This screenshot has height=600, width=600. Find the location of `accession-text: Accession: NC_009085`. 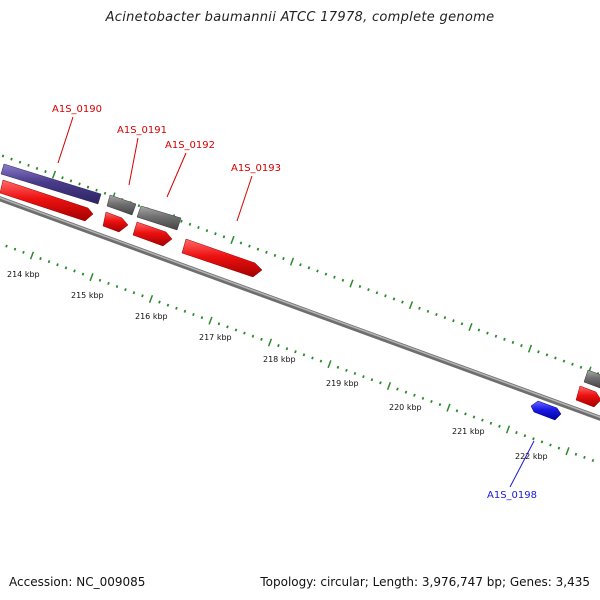

accession-text: Accession: NC_009085 is located at coordinates (77, 582).